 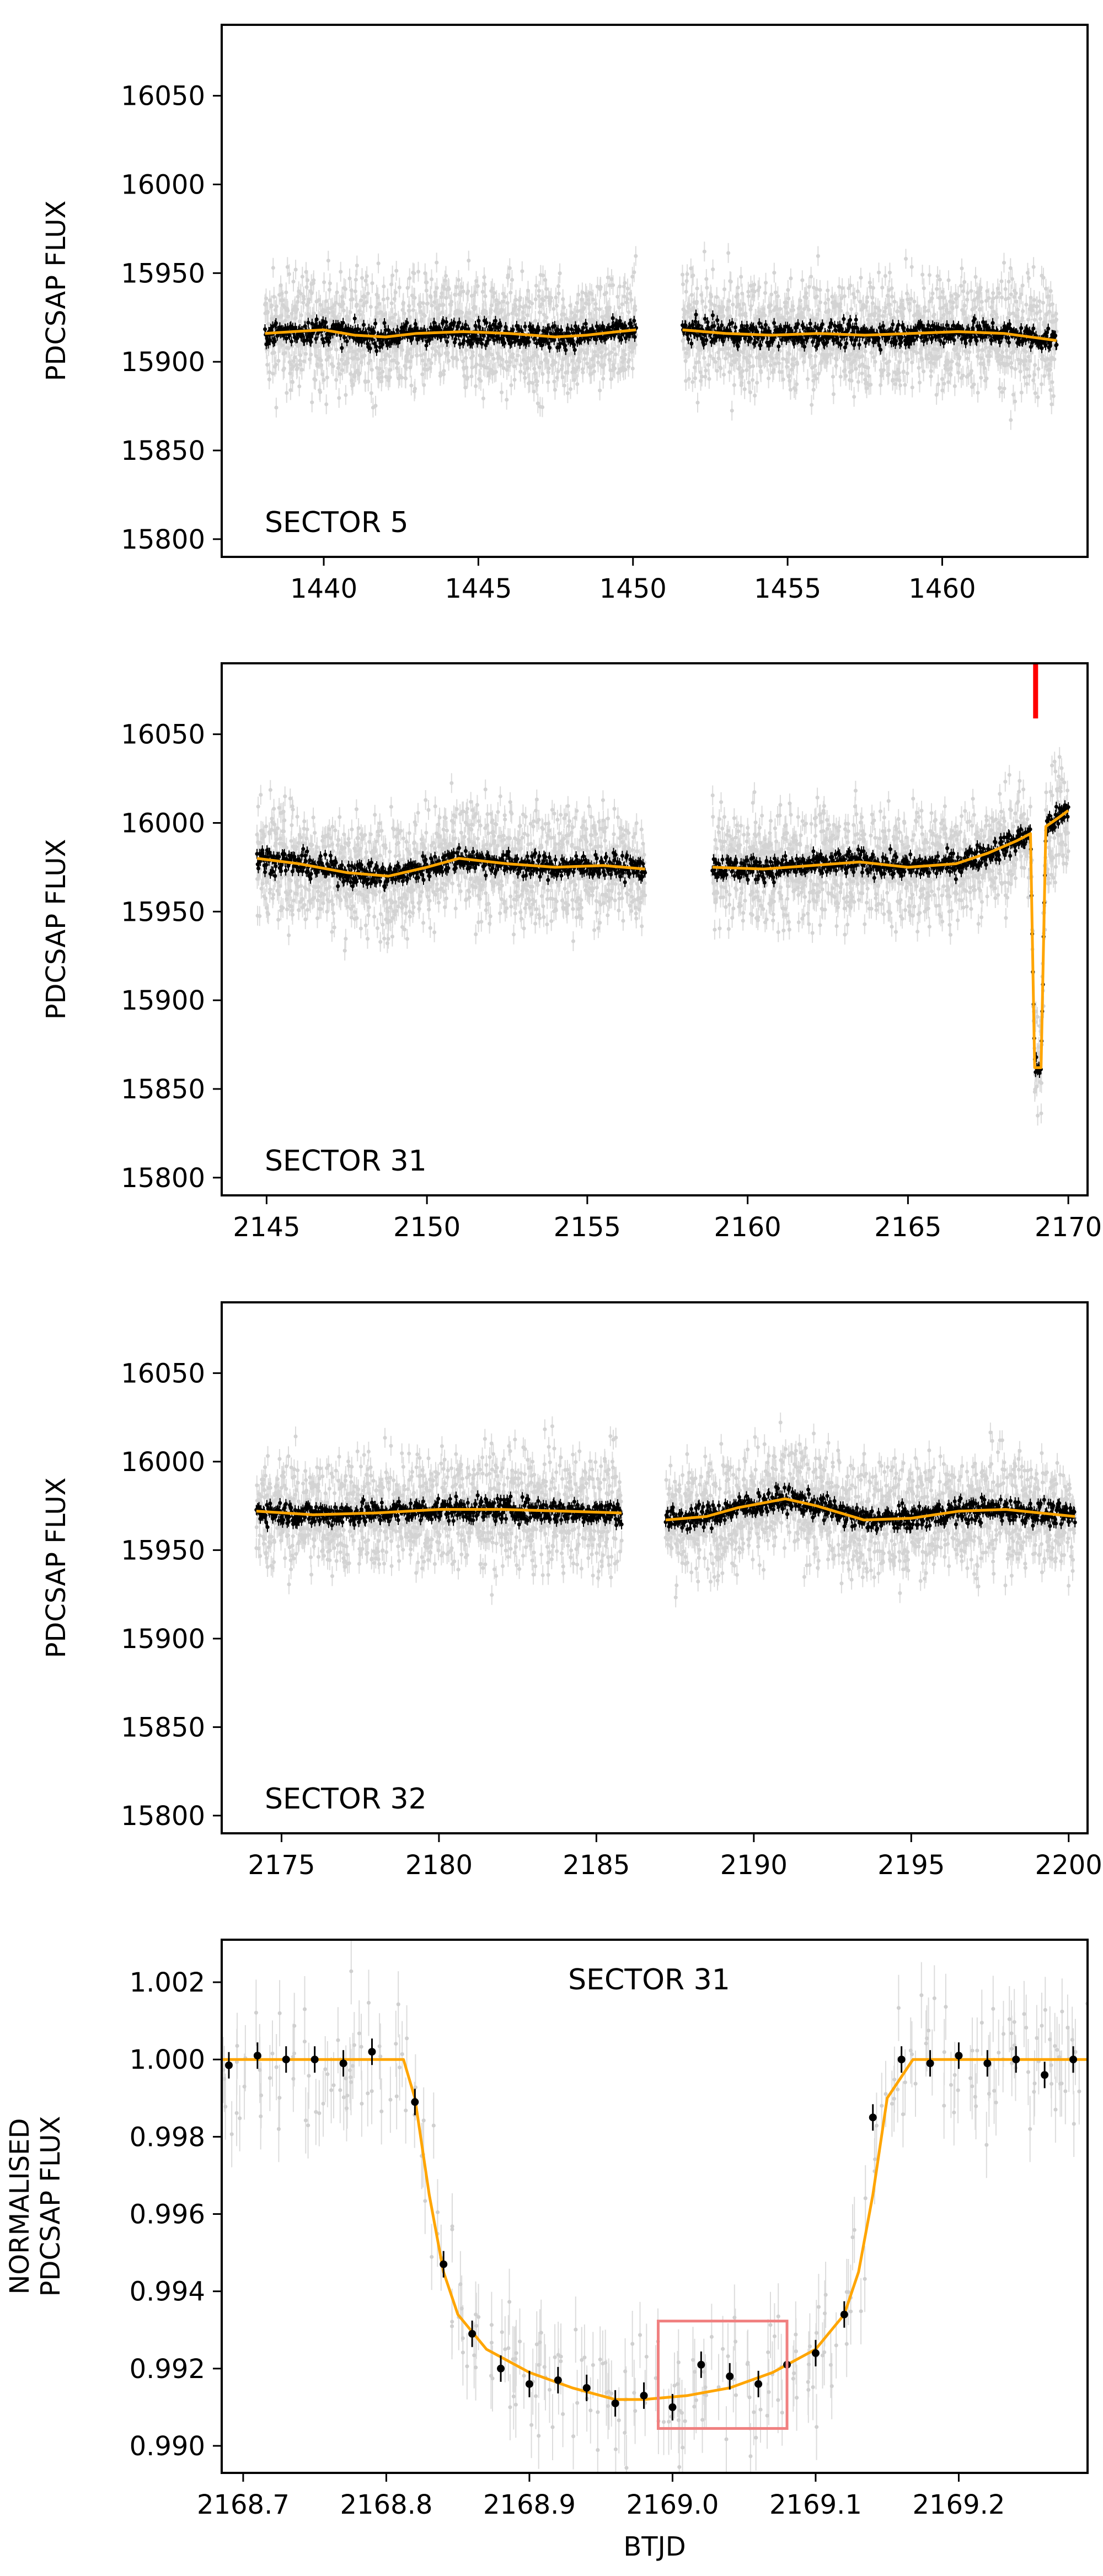 I want to click on x-tick-label: 1455, so click(x=787, y=588).